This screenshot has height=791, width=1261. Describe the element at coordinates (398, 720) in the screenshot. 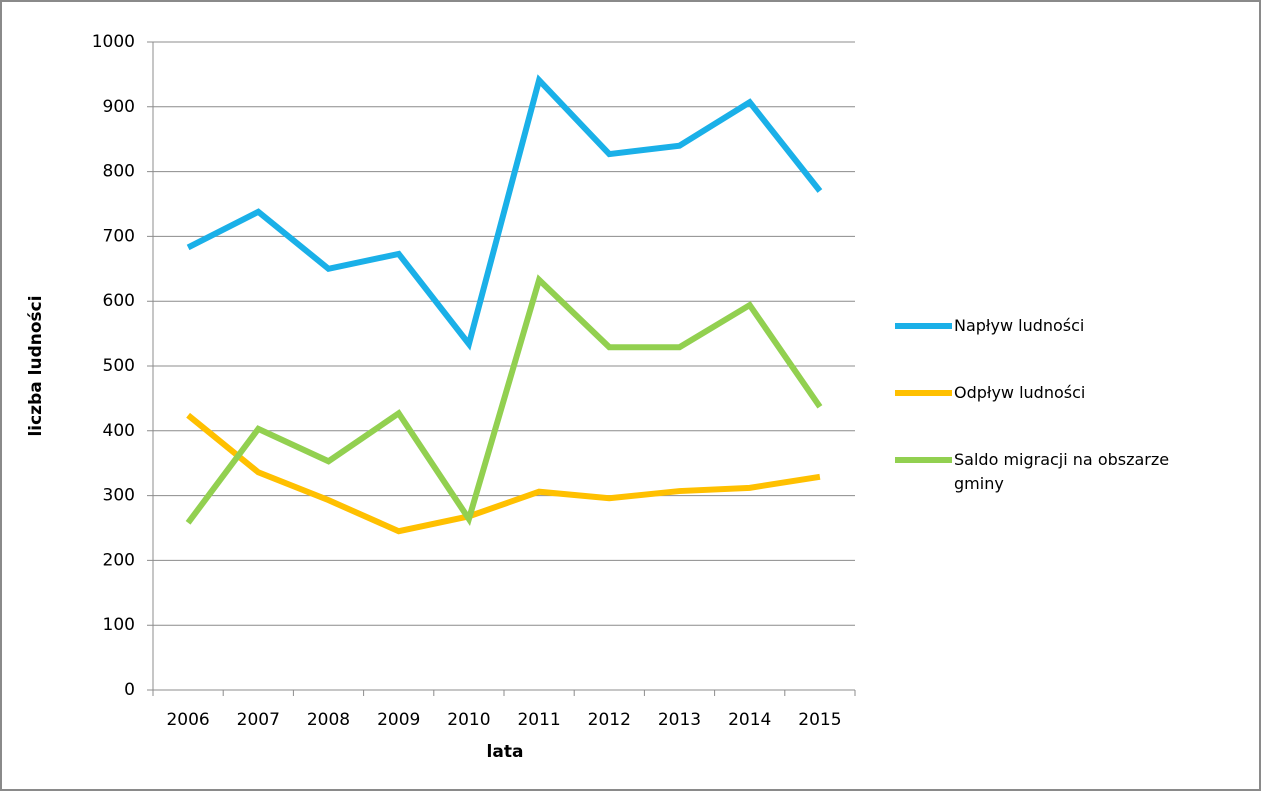

I see `x-tick-label: 2009` at that location.